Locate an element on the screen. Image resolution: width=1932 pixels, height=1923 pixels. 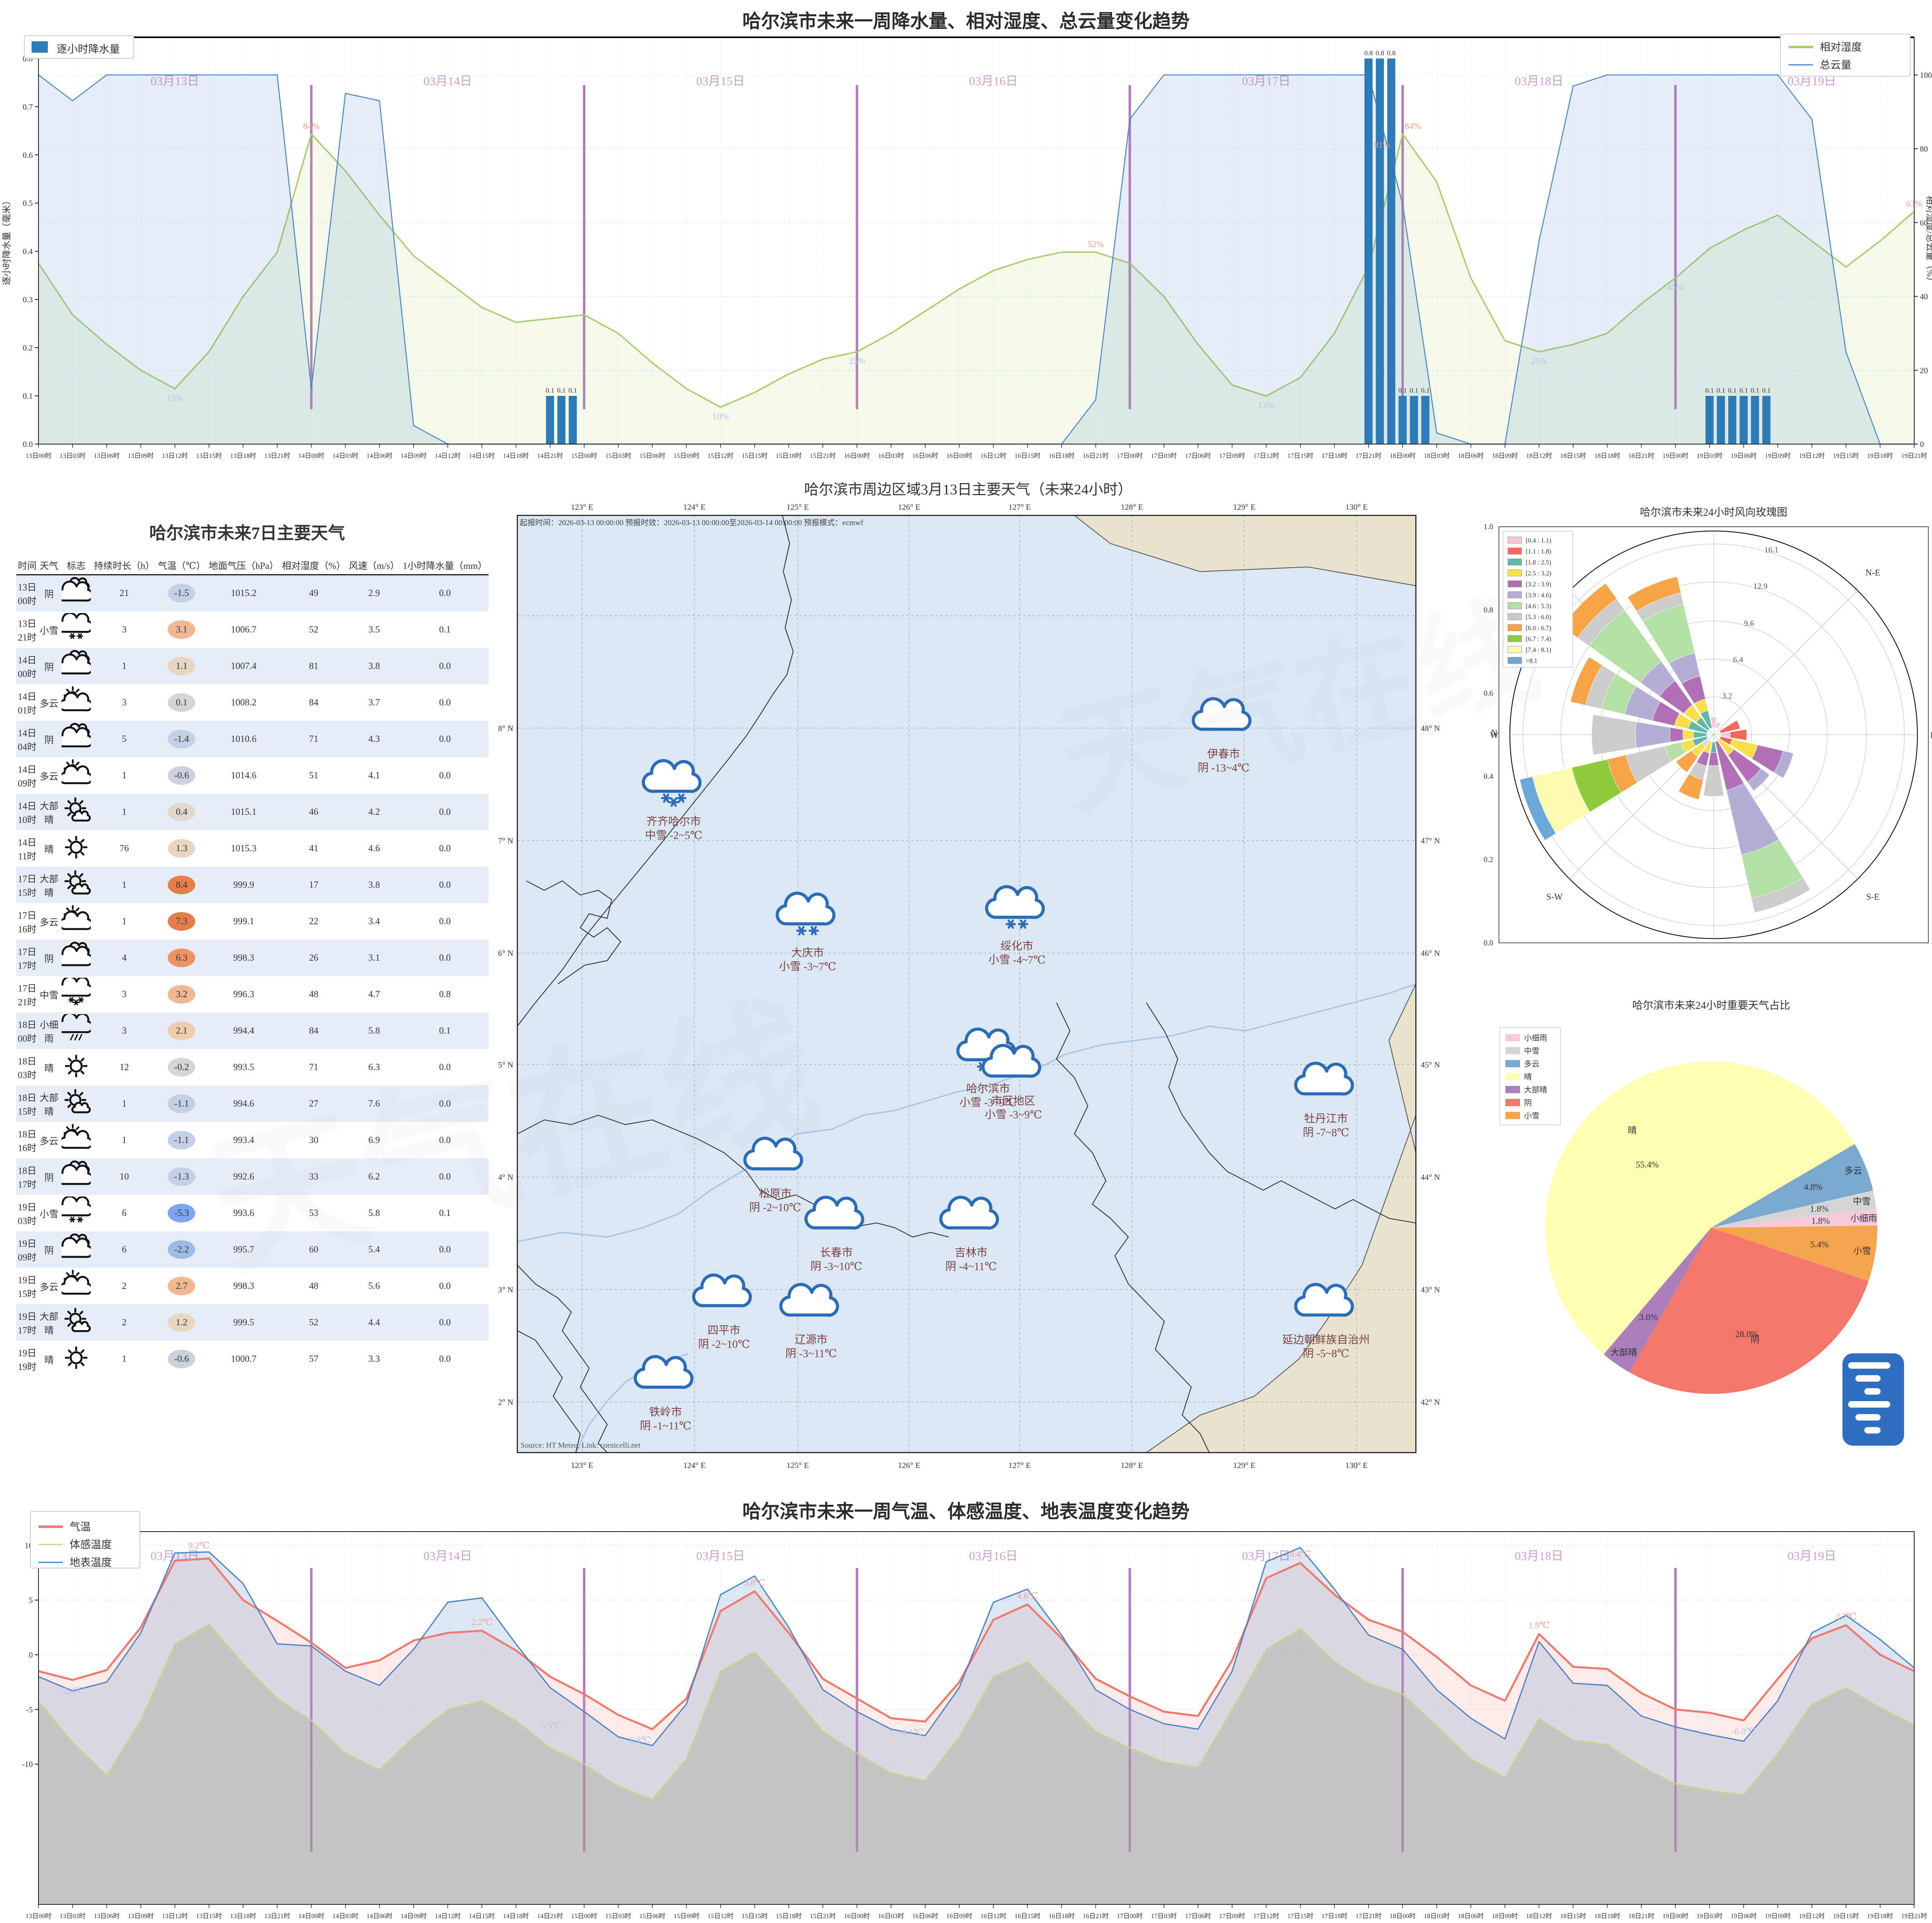
map-city-condition: 阴 -7~8℃ is located at coordinates (1326, 1132).